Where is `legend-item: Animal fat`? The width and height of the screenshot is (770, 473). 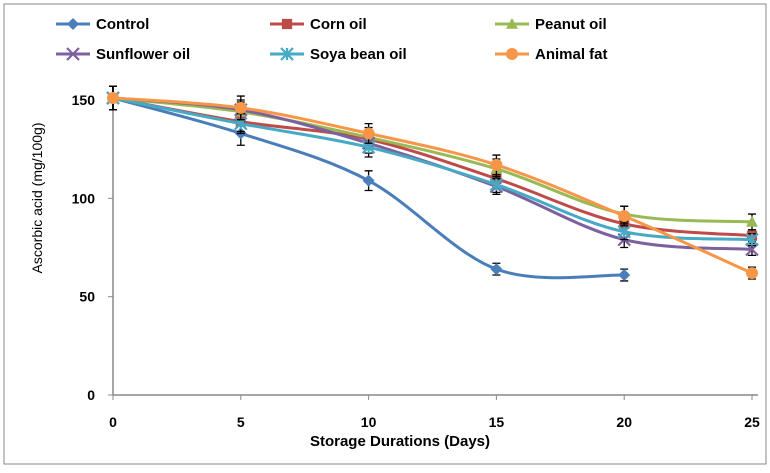 legend-item: Animal fat is located at coordinates (551, 54).